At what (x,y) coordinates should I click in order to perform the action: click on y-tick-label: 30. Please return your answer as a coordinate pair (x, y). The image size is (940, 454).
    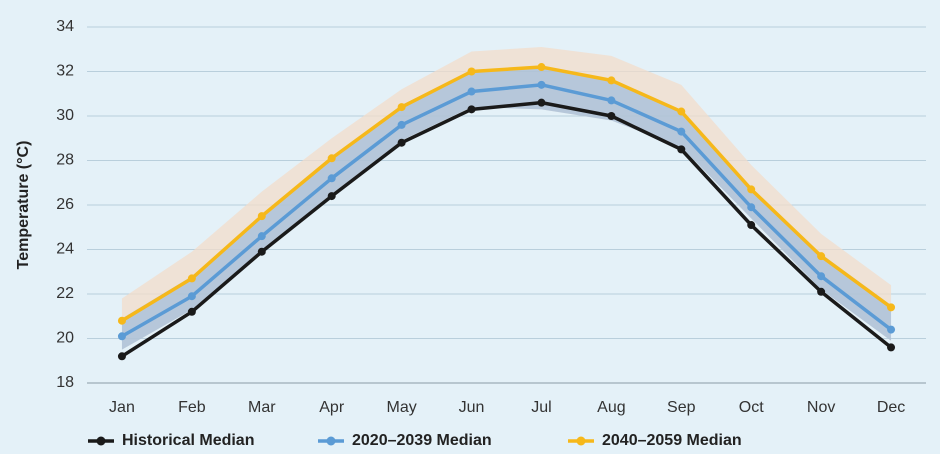
    Looking at the image, I should click on (65, 115).